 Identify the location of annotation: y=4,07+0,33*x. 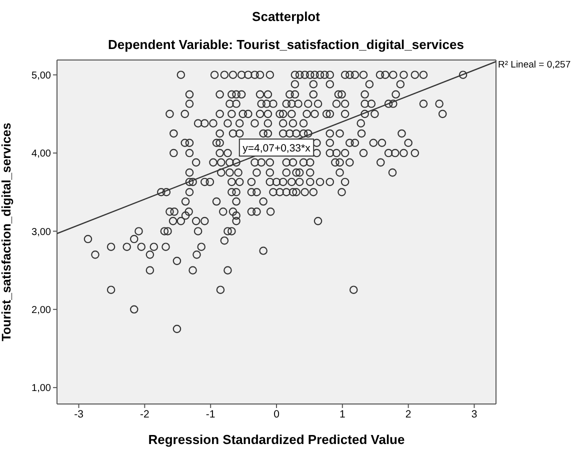
(277, 148).